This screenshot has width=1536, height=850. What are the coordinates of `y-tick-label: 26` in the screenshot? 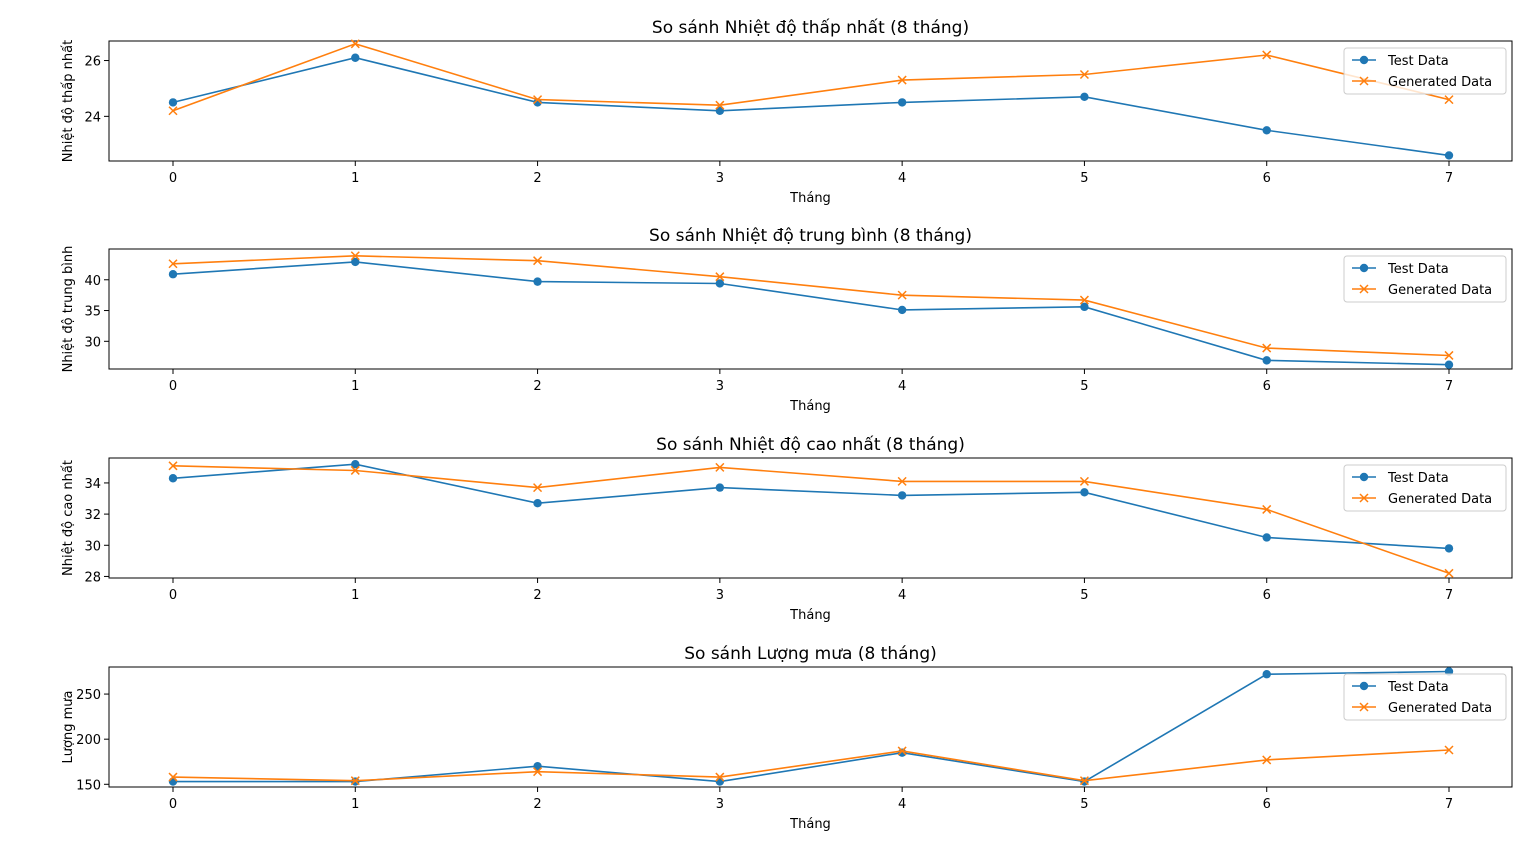 It's located at (92, 62).